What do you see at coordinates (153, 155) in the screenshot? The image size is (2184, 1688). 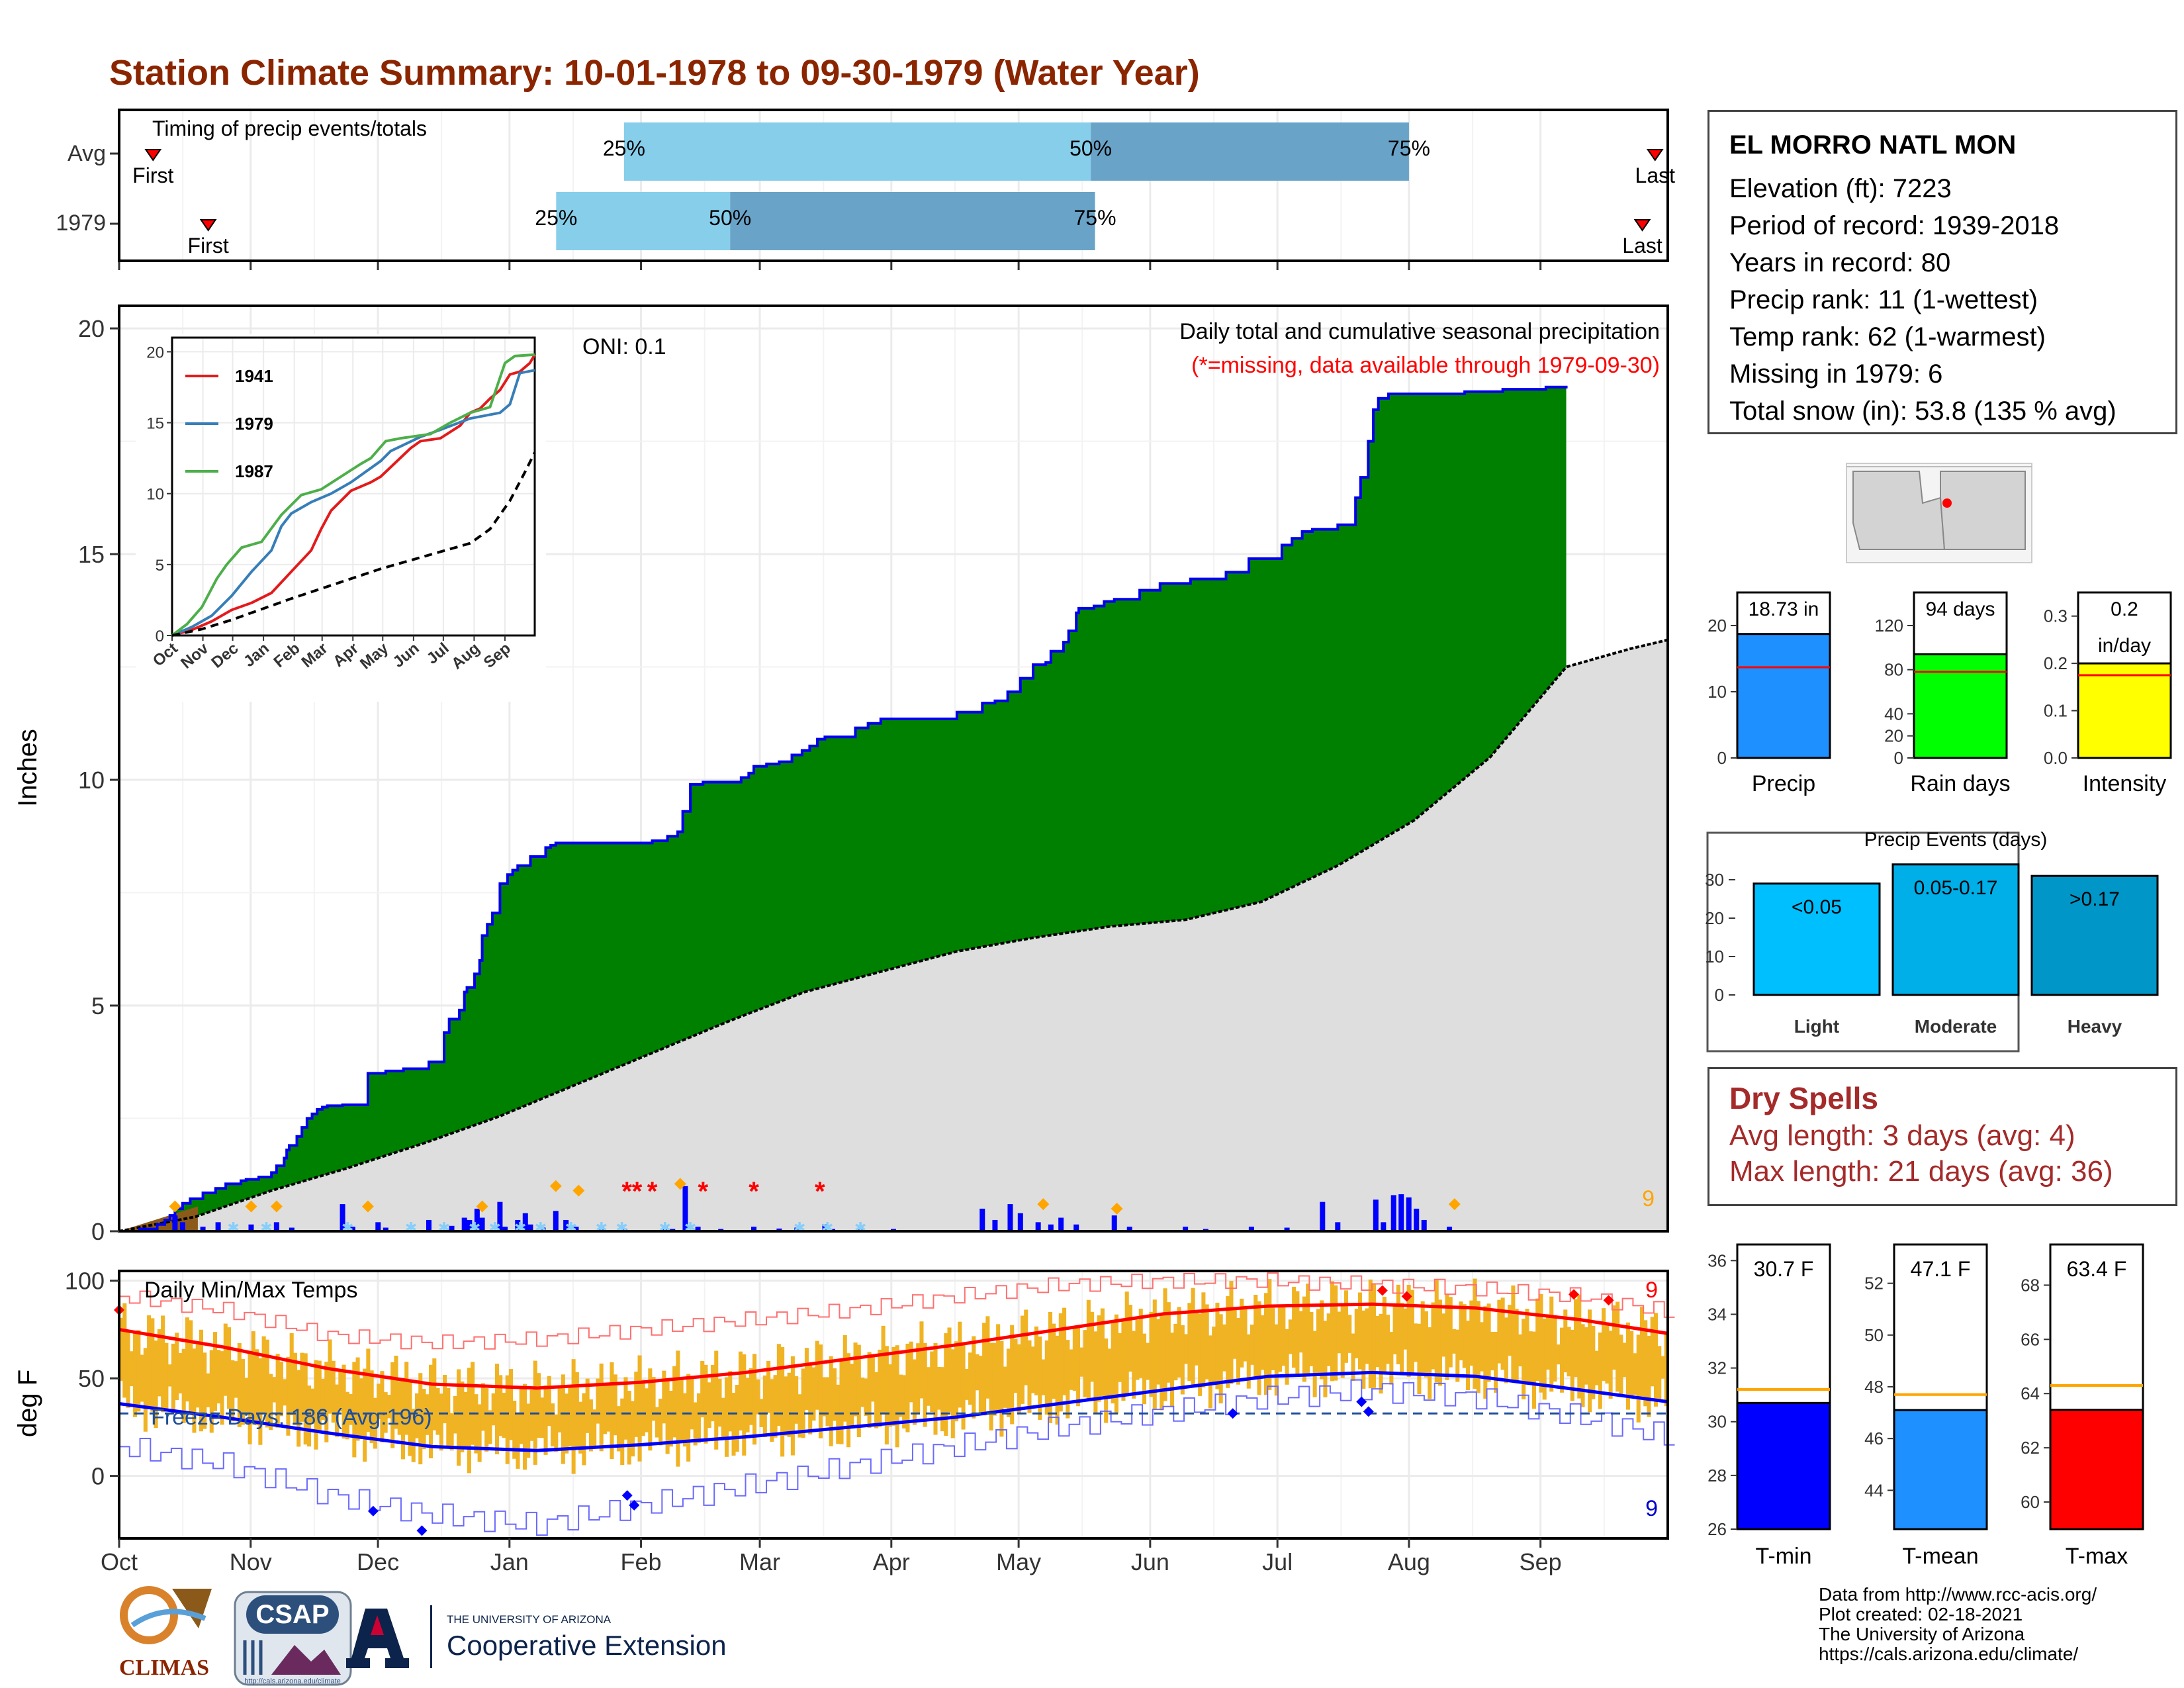 I see `timing-first-marker` at bounding box center [153, 155].